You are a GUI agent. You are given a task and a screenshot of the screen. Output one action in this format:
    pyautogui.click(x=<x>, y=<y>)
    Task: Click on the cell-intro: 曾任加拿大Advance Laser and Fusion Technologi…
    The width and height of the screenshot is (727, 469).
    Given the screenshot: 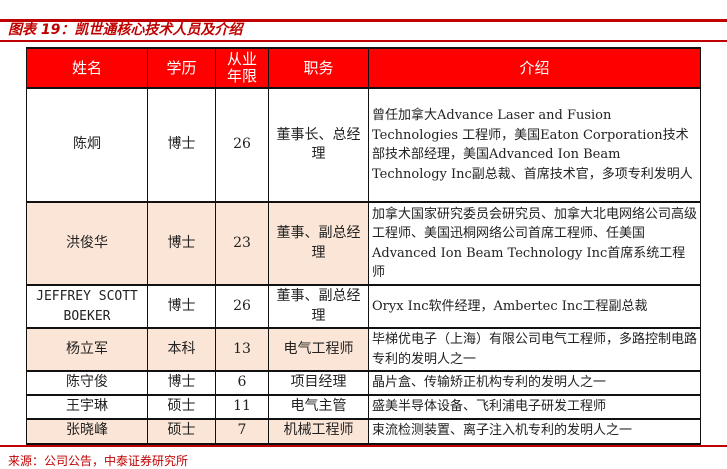 What is the action you would take?
    pyautogui.click(x=534, y=145)
    